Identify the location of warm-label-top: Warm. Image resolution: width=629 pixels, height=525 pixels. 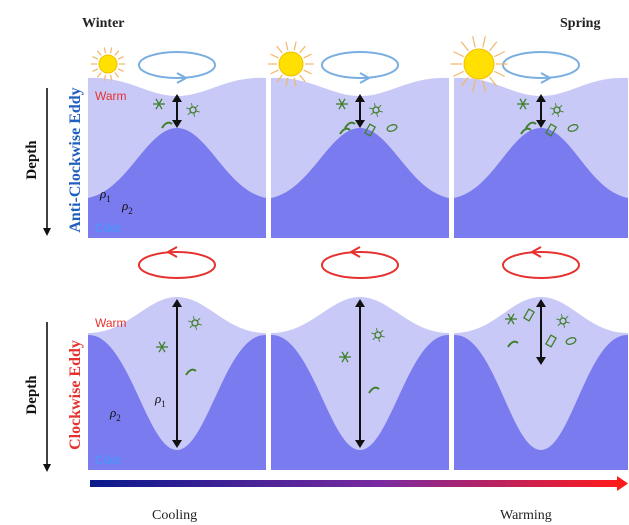
(111, 96).